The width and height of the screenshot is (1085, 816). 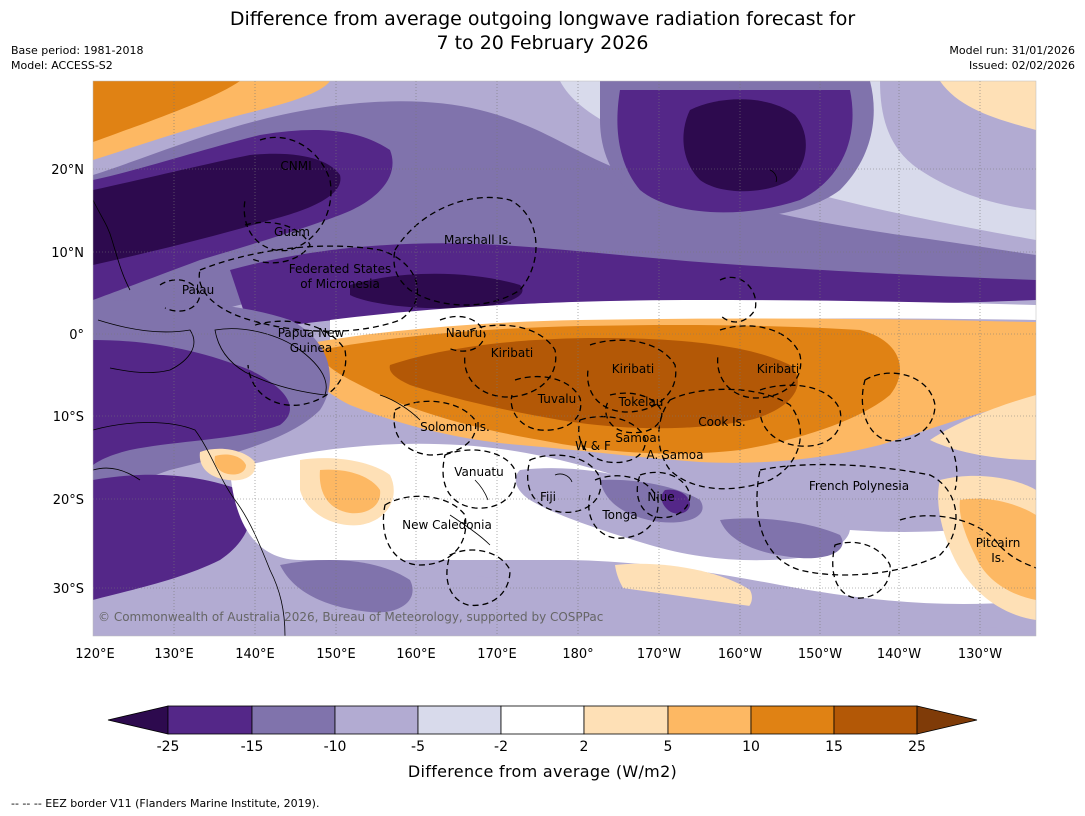 I want to click on eez-fiji, so click(x=564, y=483).